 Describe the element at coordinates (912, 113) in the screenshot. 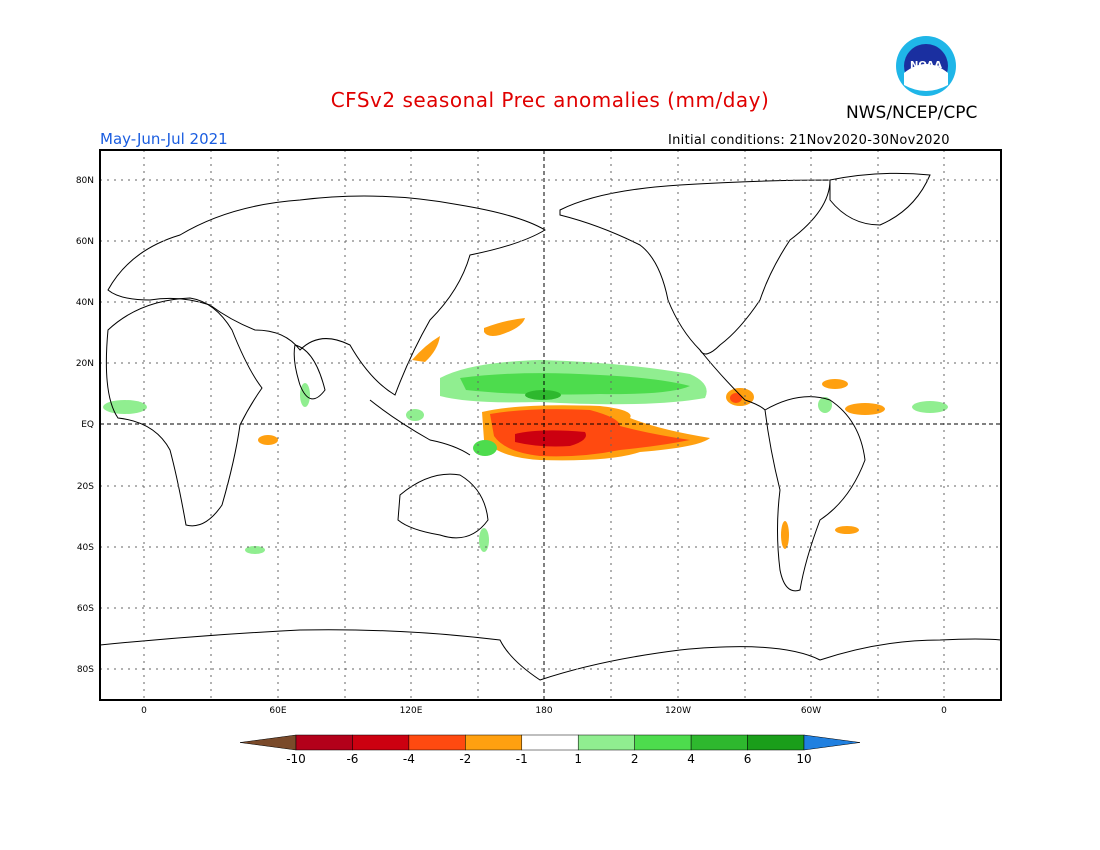

I see `agency-label: NWS/NCEP/CPC` at that location.